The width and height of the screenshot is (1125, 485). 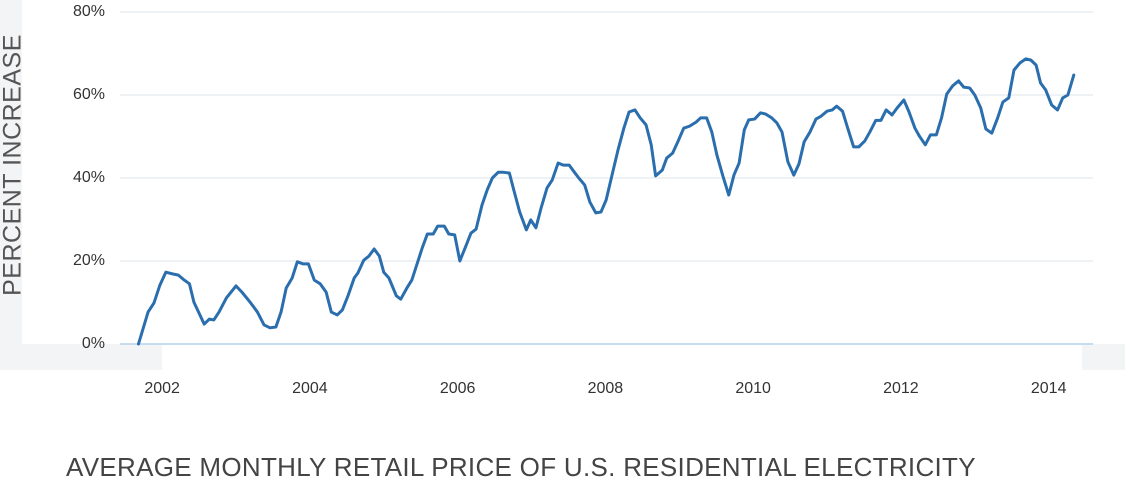 What do you see at coordinates (93, 343) in the screenshot?
I see `y-tick-label: 0%` at bounding box center [93, 343].